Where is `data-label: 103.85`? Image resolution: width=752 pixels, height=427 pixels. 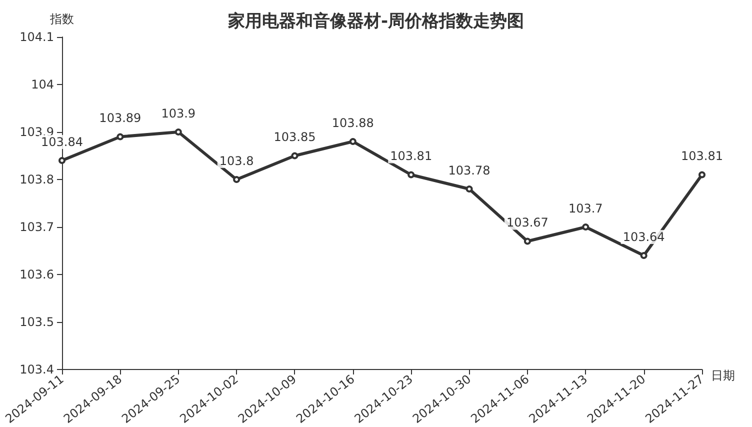
data-label: 103.85 is located at coordinates (295, 137).